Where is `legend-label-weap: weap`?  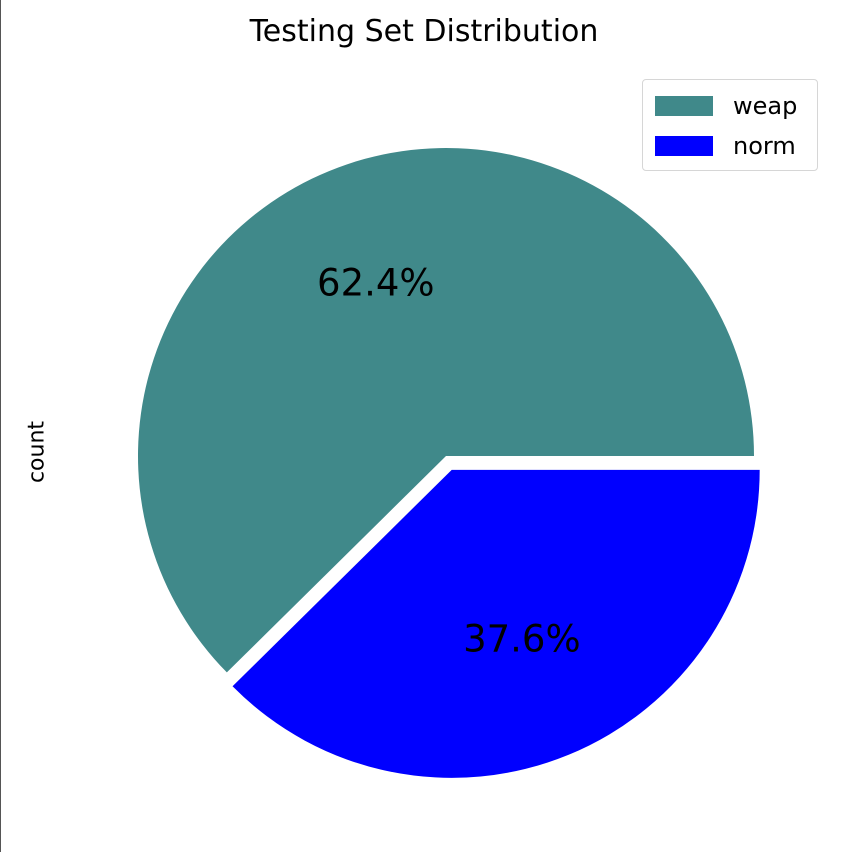
legend-label-weap: weap is located at coordinates (765, 106).